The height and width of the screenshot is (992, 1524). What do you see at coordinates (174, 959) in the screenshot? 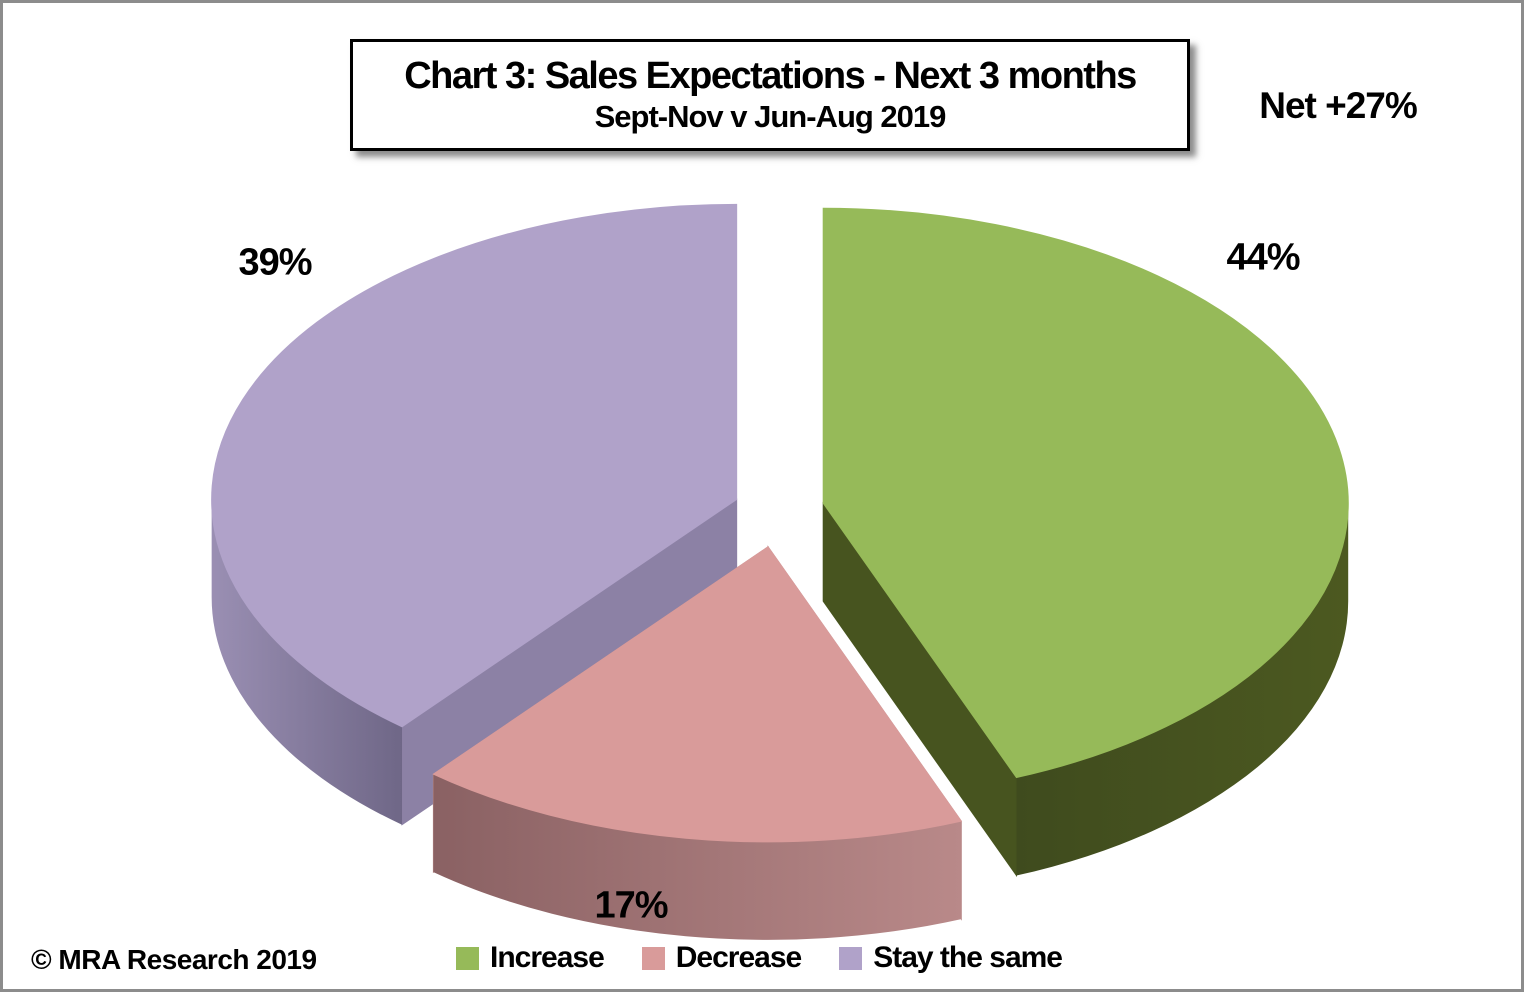
I see `copyright-text: © MRA Research 2019` at bounding box center [174, 959].